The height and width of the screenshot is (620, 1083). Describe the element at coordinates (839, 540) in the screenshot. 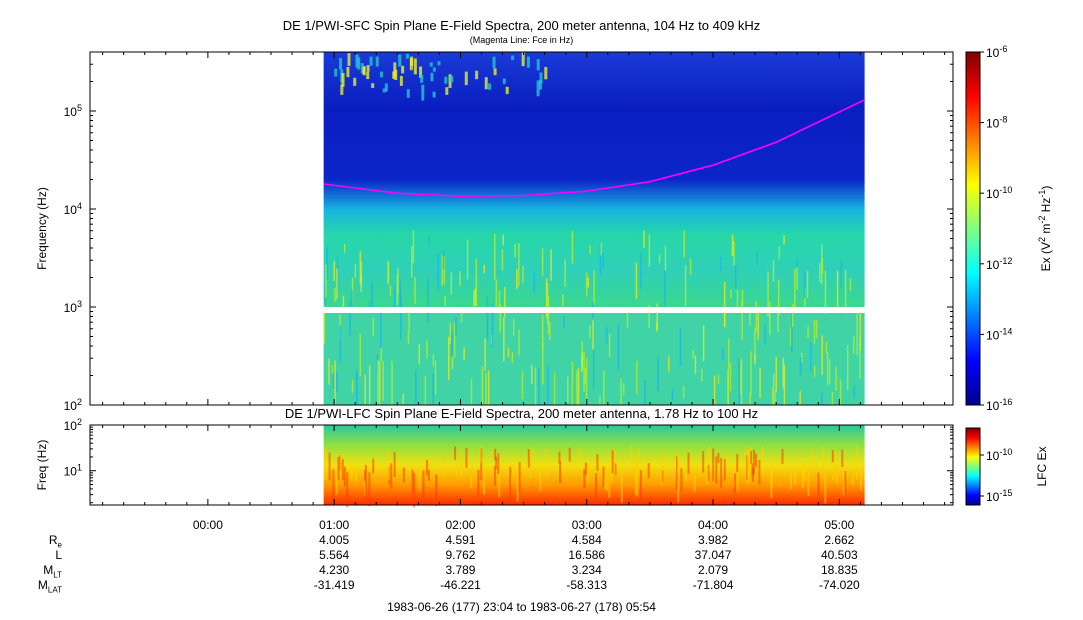

I see `ephemeris-value: 2.662` at that location.